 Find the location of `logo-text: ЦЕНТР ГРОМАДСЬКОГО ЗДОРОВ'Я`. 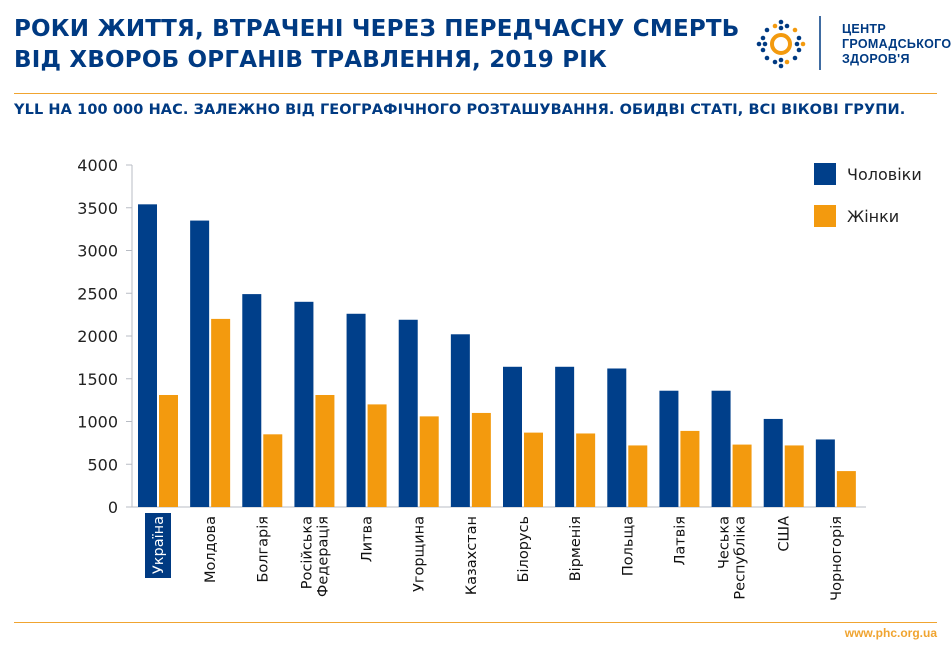

logo-text: ЦЕНТР ГРОМАДСЬКОГО ЗДОРОВ'Я is located at coordinates (896, 44).